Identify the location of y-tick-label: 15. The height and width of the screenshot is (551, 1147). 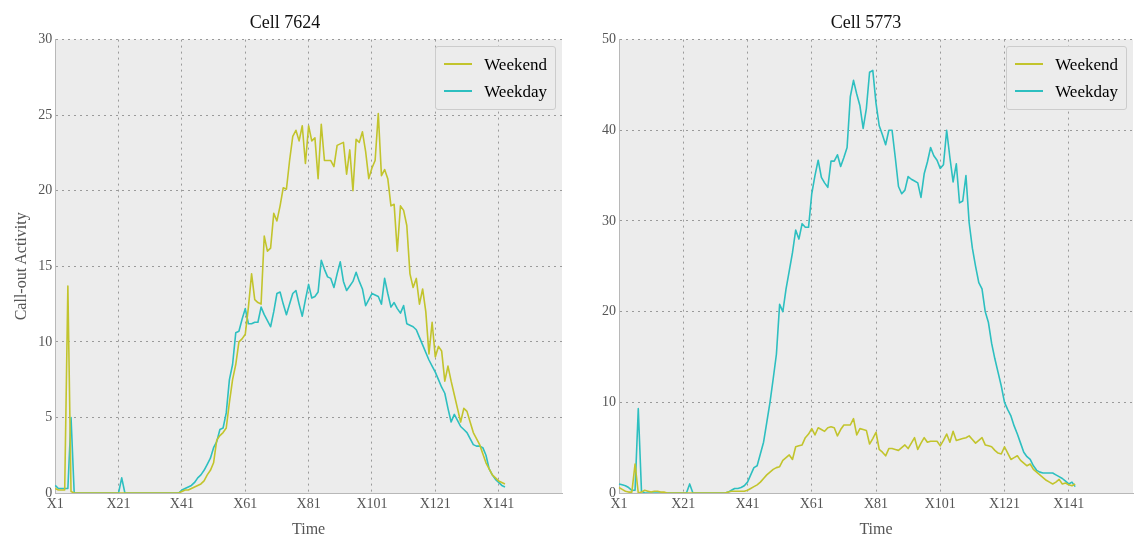
(45, 265).